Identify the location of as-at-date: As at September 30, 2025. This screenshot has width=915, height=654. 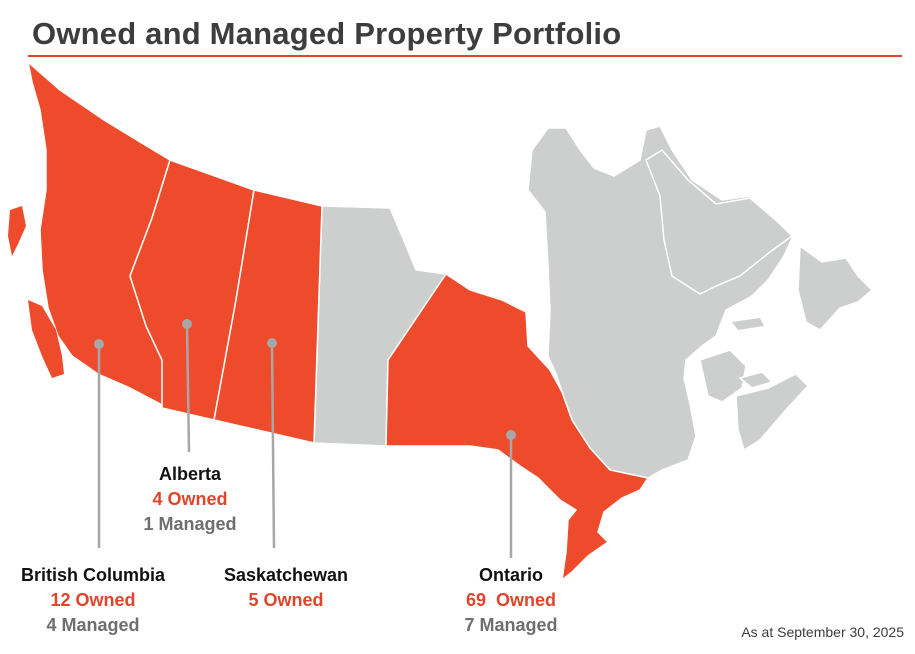
(822, 632).